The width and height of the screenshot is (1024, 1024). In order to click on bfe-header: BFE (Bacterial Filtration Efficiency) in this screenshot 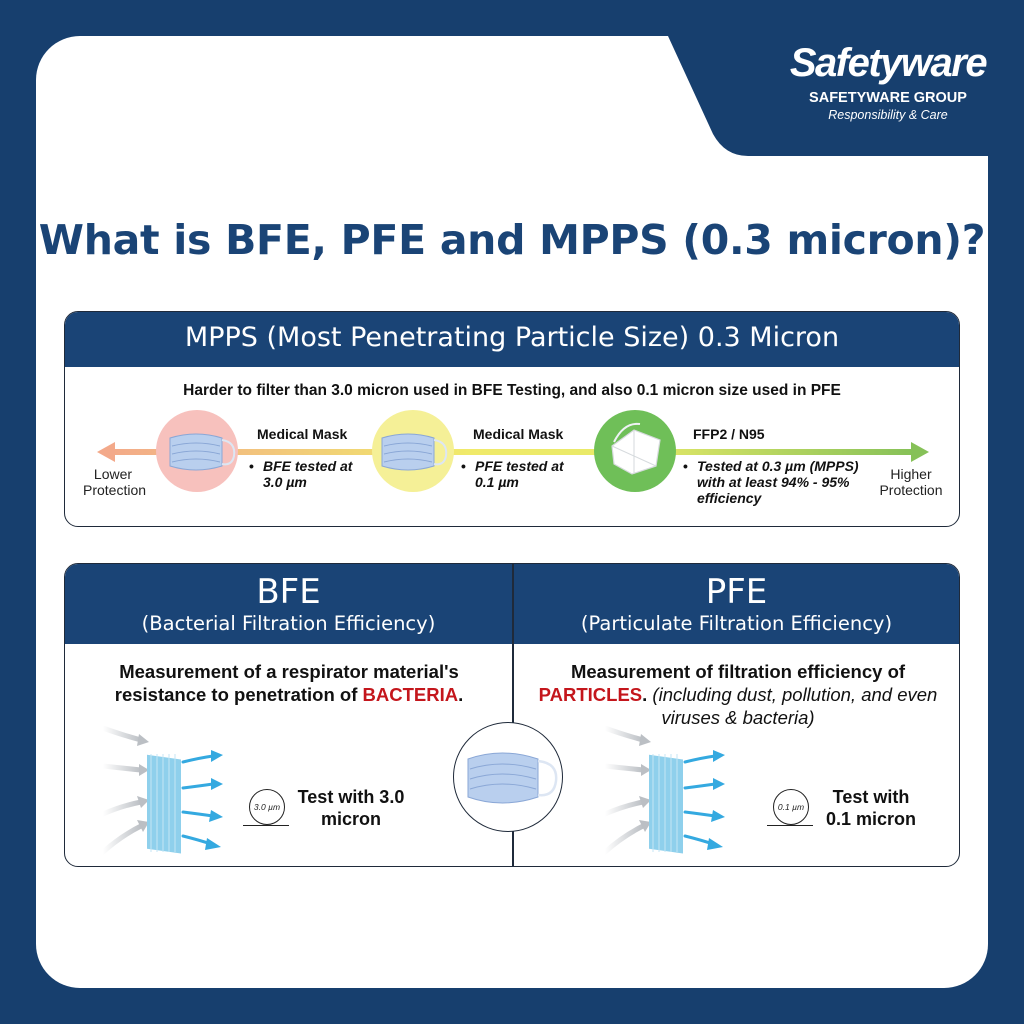, I will do `click(288, 604)`.